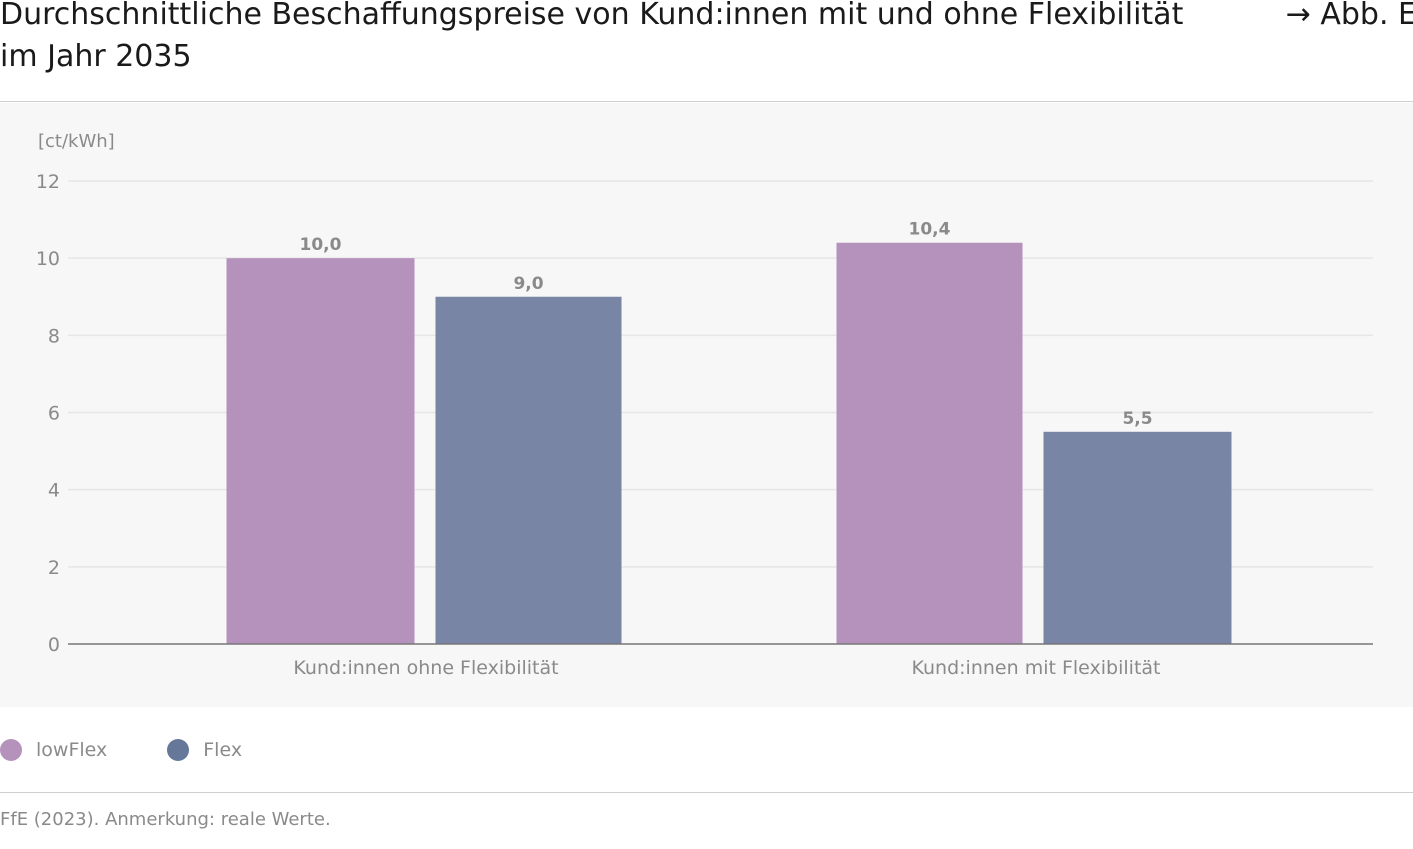 The height and width of the screenshot is (849, 1413). I want to click on bar-value-label: 9,0, so click(528, 284).